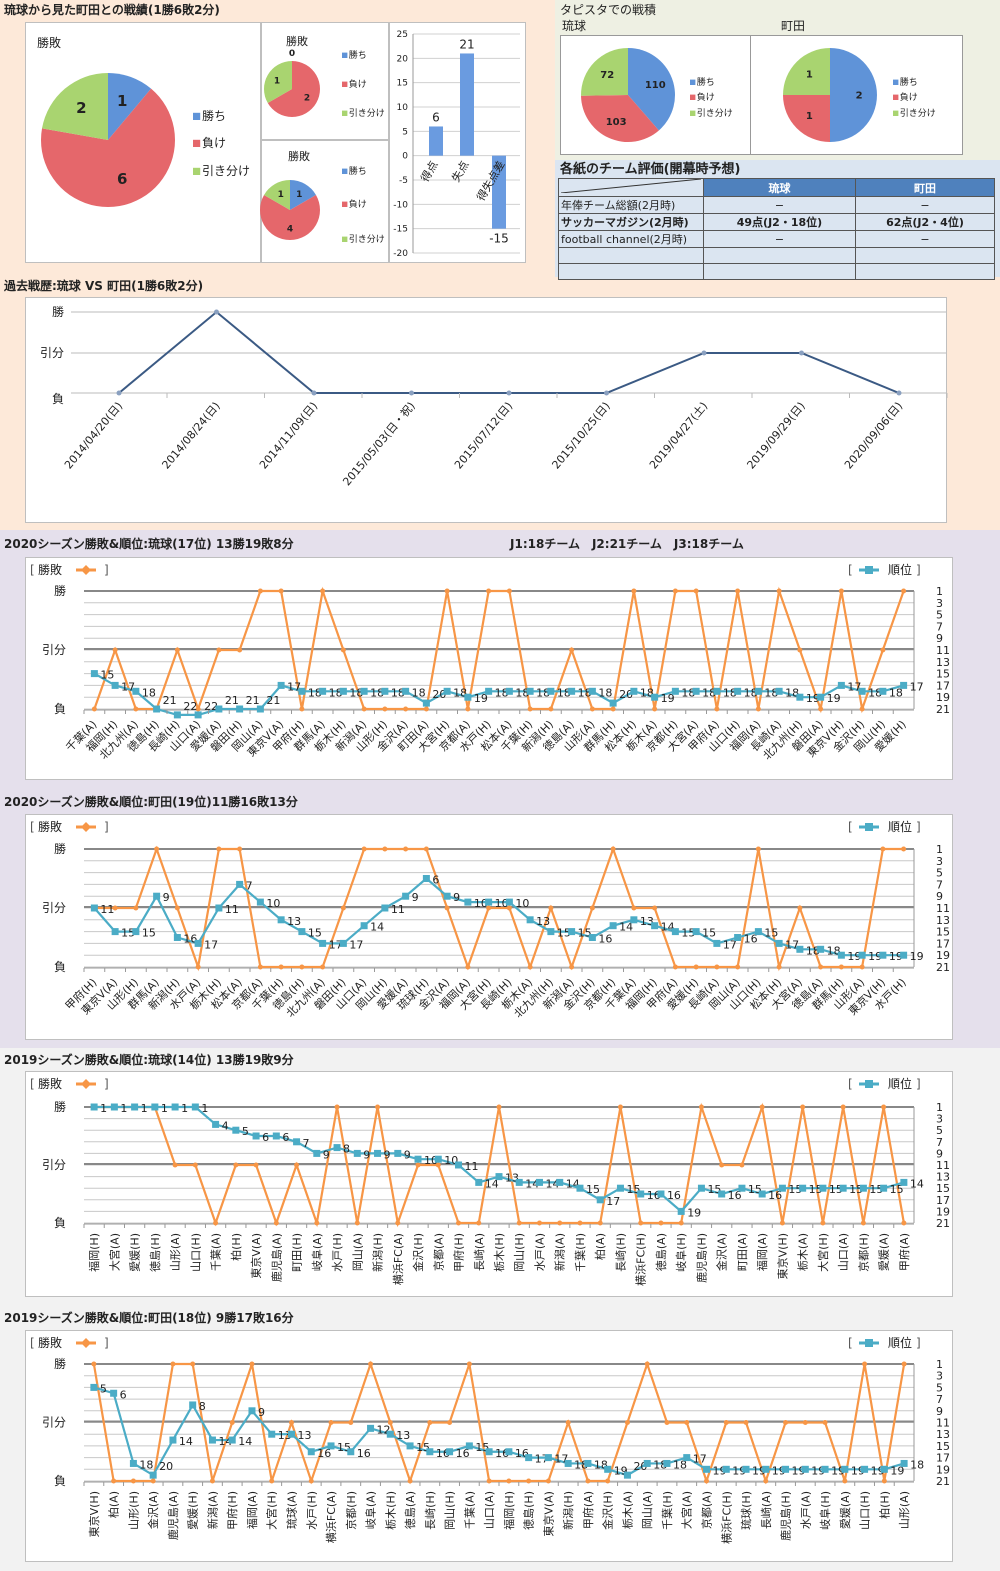  Describe the element at coordinates (843, 1252) in the screenshot. I see `category-label: 山口(A)` at that location.